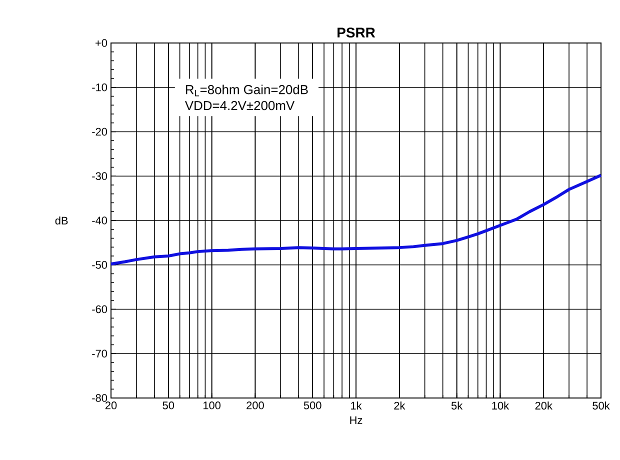 This screenshot has width=620, height=460. What do you see at coordinates (100, 176) in the screenshot?
I see `y-tick-label: -30` at bounding box center [100, 176].